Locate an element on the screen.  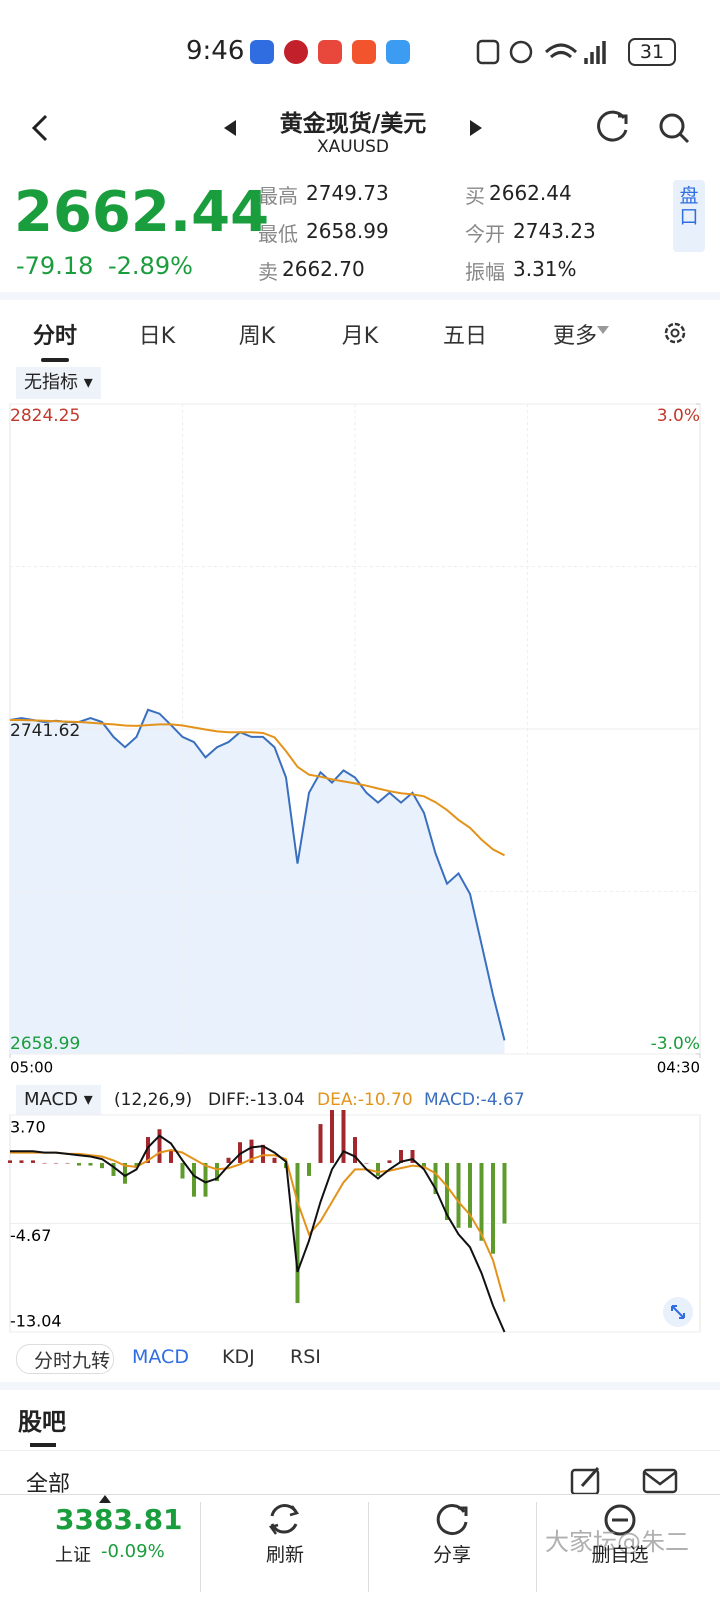
dropdown-caret is located at coordinates (603, 330).